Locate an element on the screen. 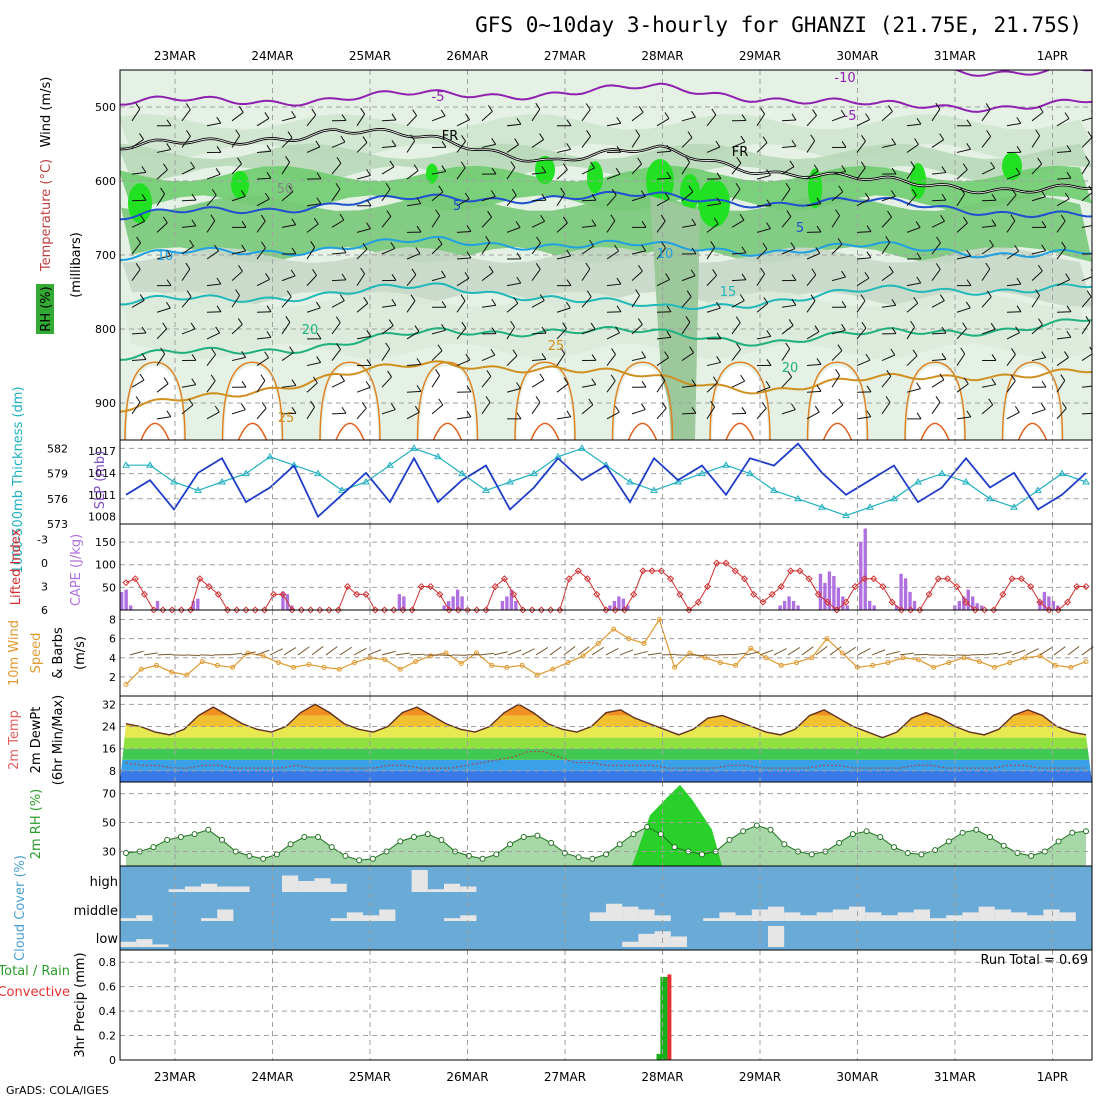  contour-label: 50 is located at coordinates (285, 189).